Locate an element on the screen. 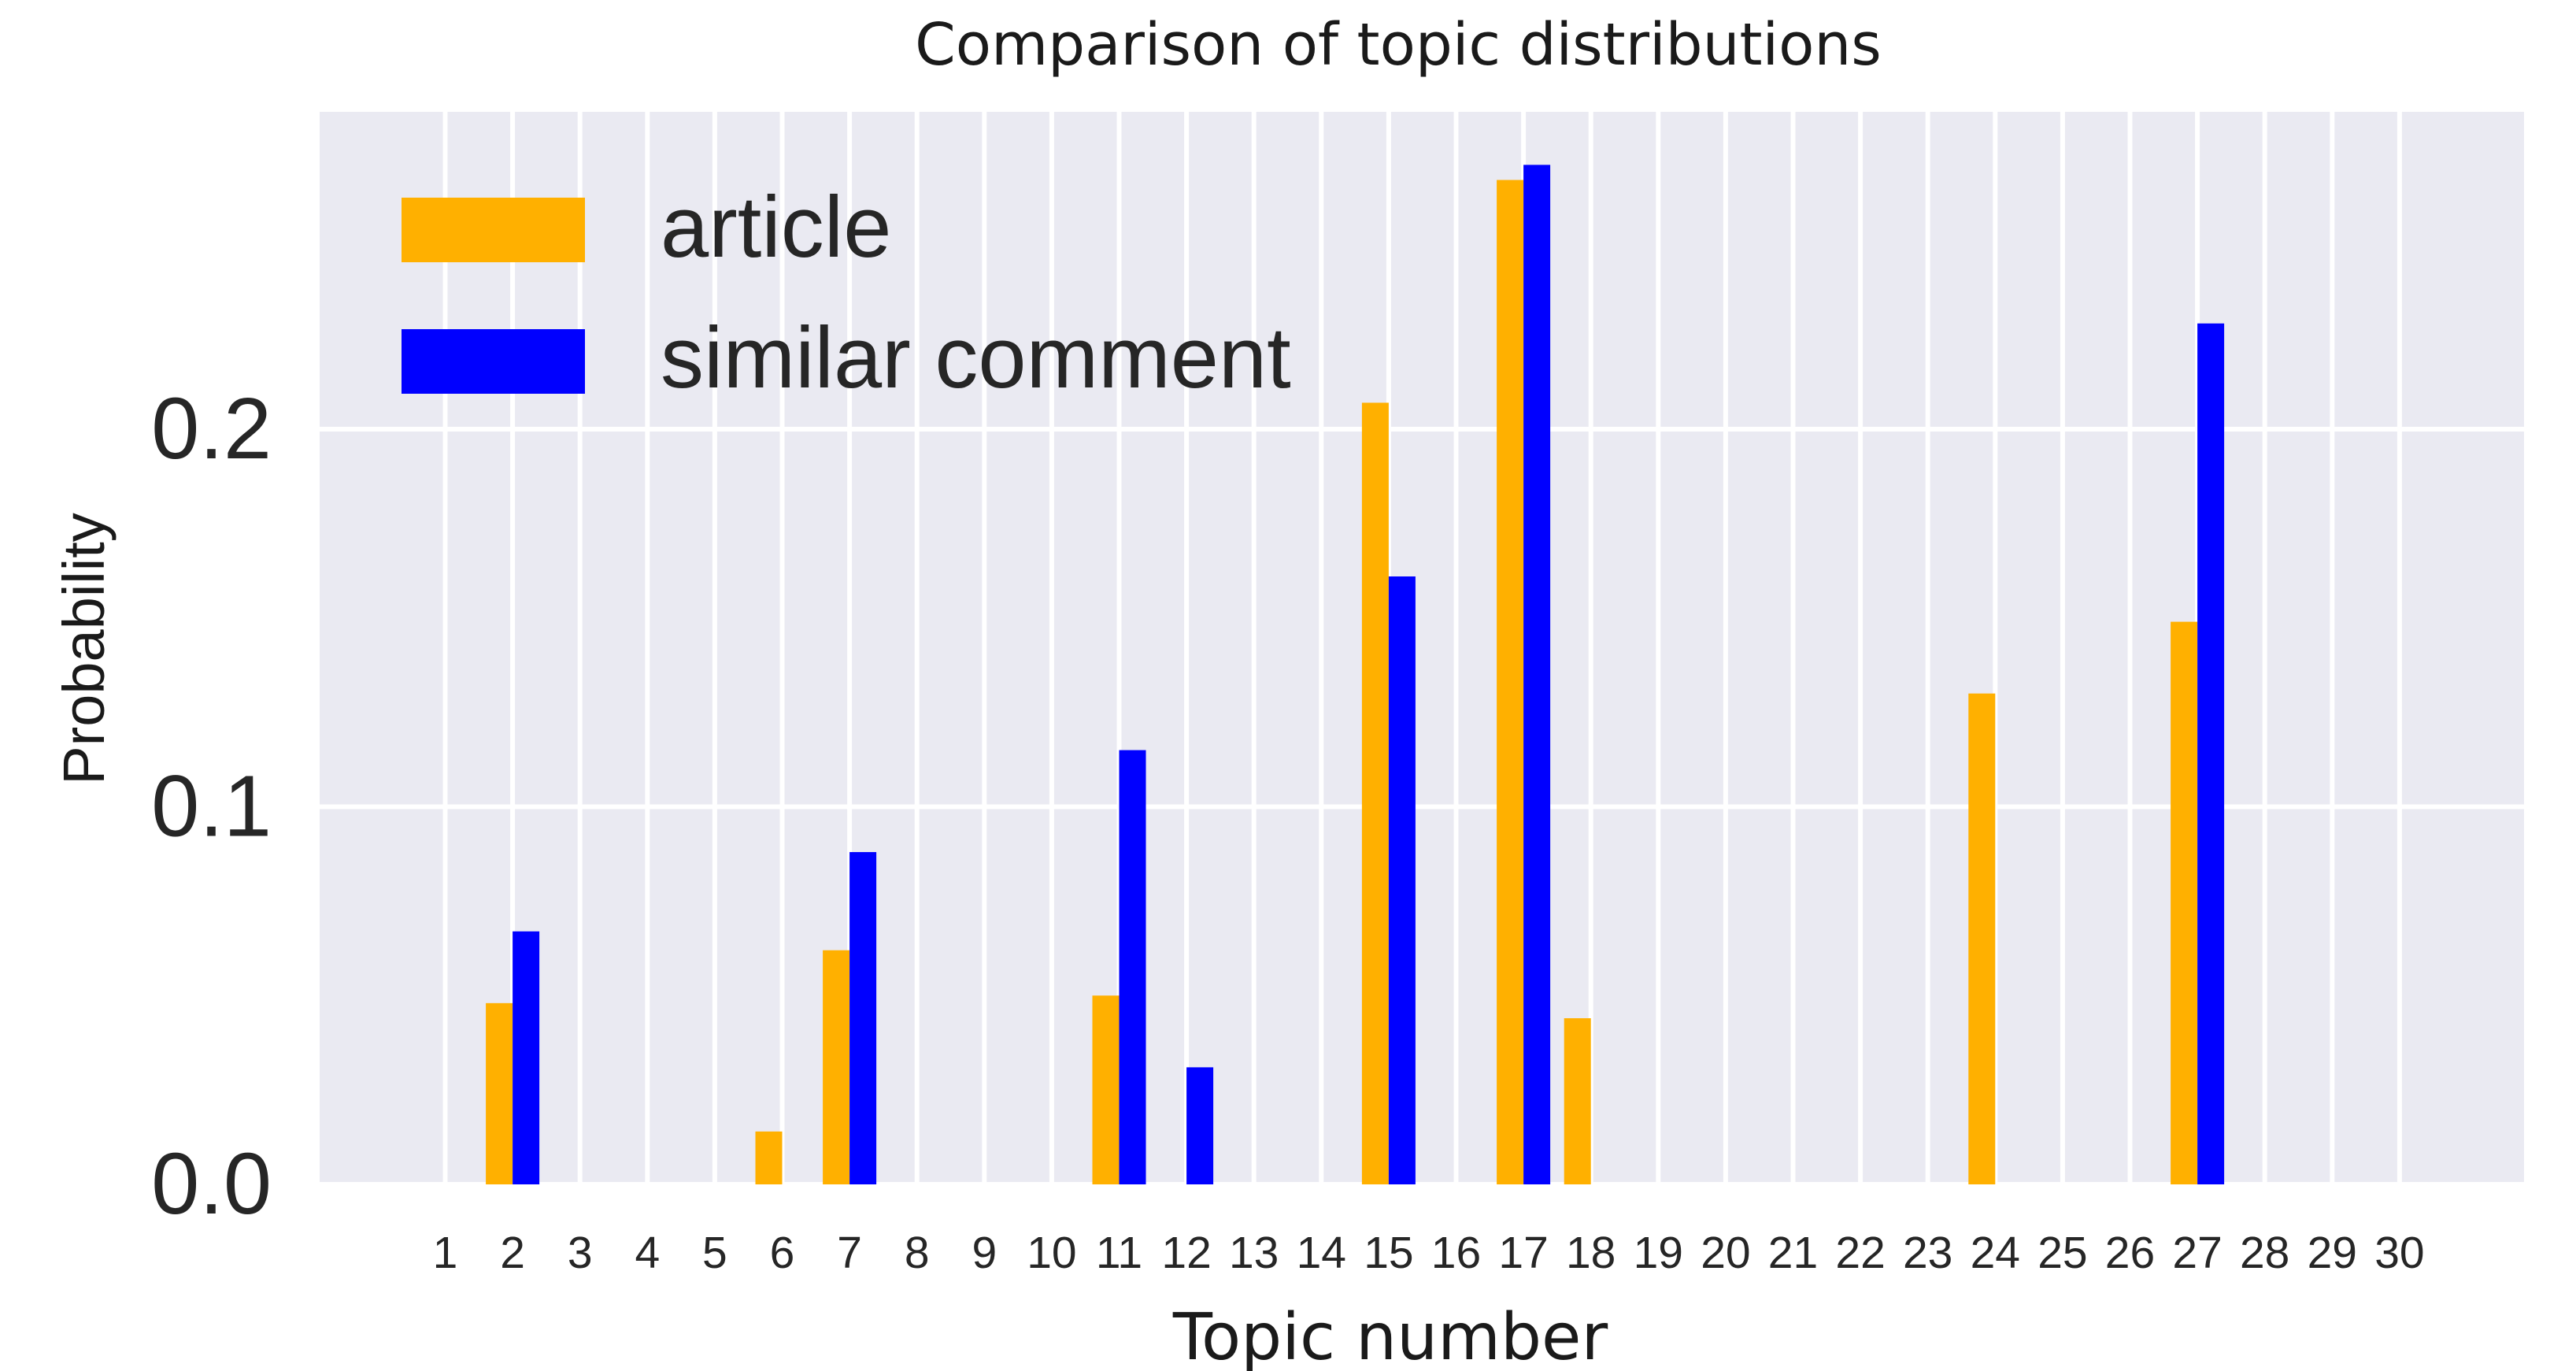 The width and height of the screenshot is (2576, 1371). x-tick-label: 19 is located at coordinates (1658, 1253).